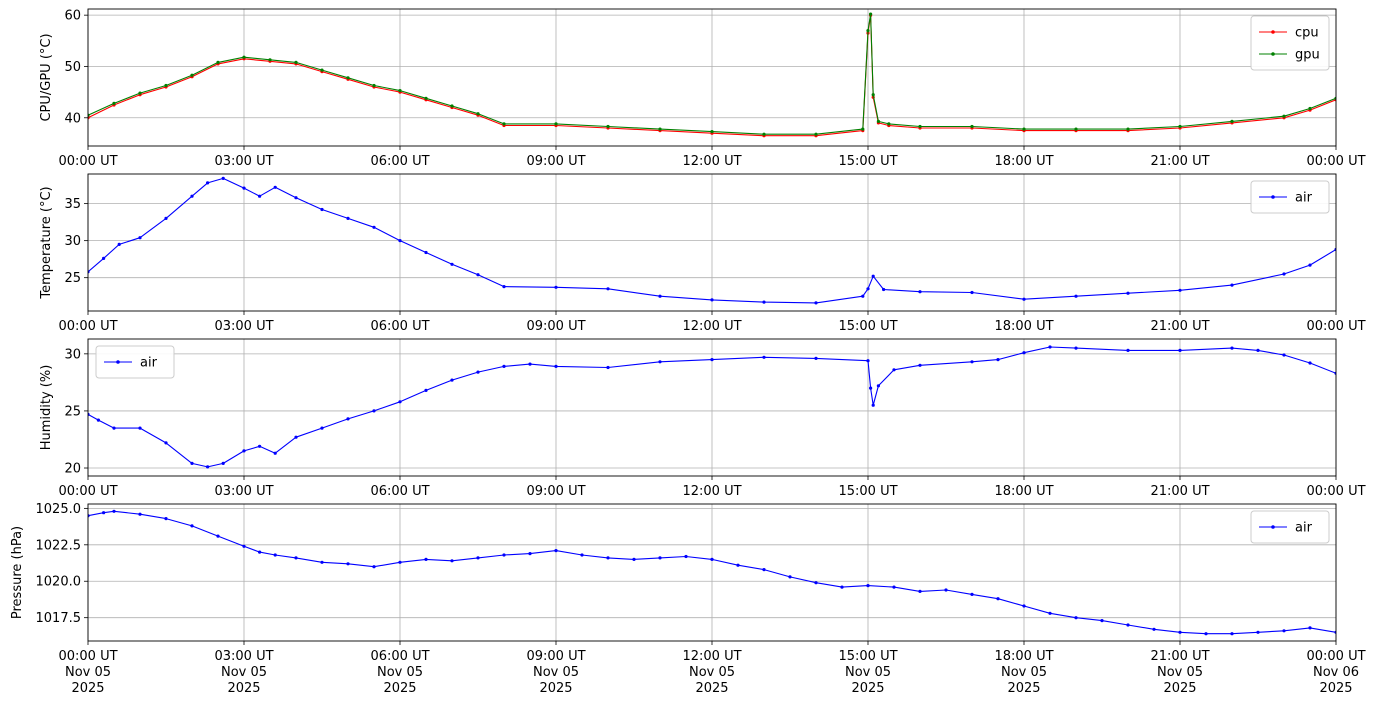  I want to click on x-tick-label: 18:00 UT, so click(1023, 326).